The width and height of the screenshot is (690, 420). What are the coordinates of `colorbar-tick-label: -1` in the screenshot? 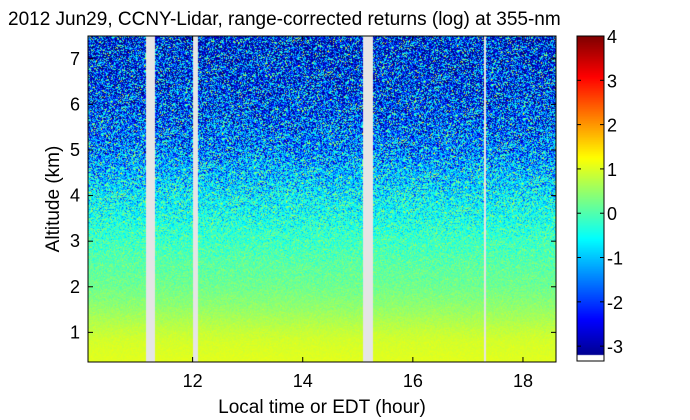 It's located at (615, 259).